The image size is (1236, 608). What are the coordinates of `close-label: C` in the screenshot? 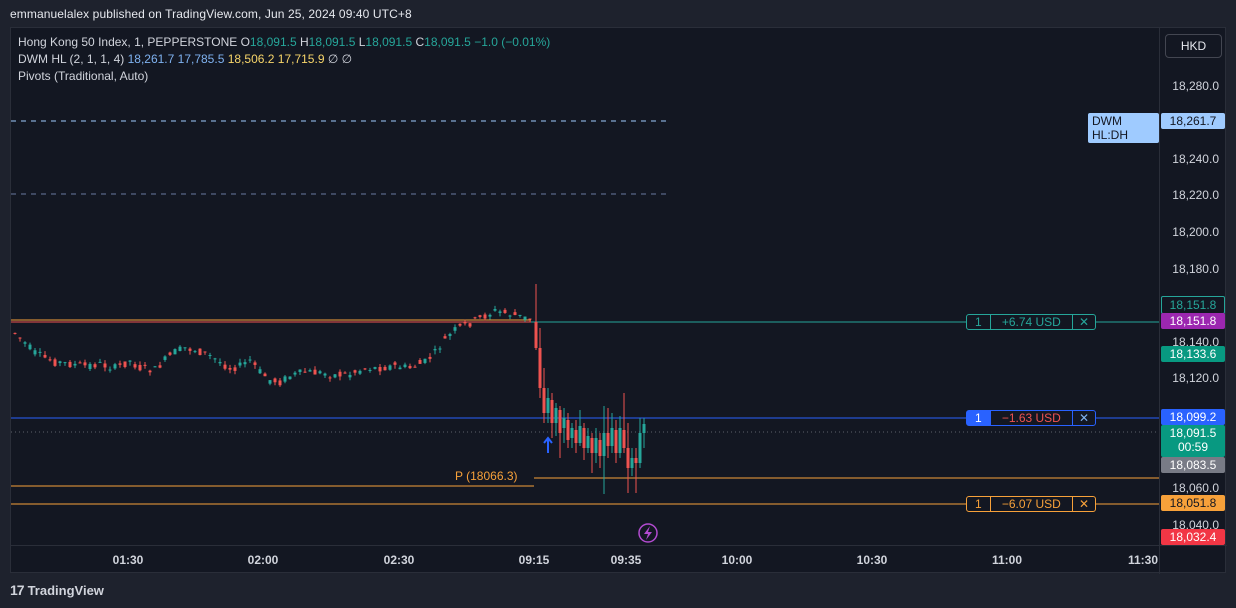 It's located at (420, 42).